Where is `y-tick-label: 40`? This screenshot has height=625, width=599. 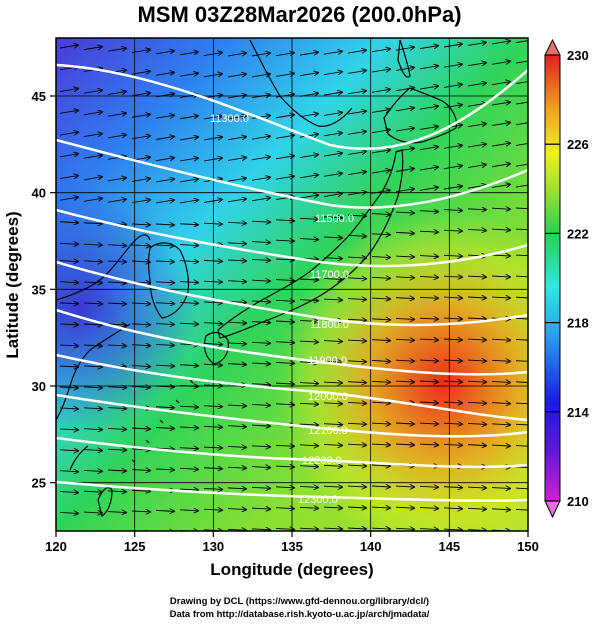 y-tick-label: 40 is located at coordinates (39, 193).